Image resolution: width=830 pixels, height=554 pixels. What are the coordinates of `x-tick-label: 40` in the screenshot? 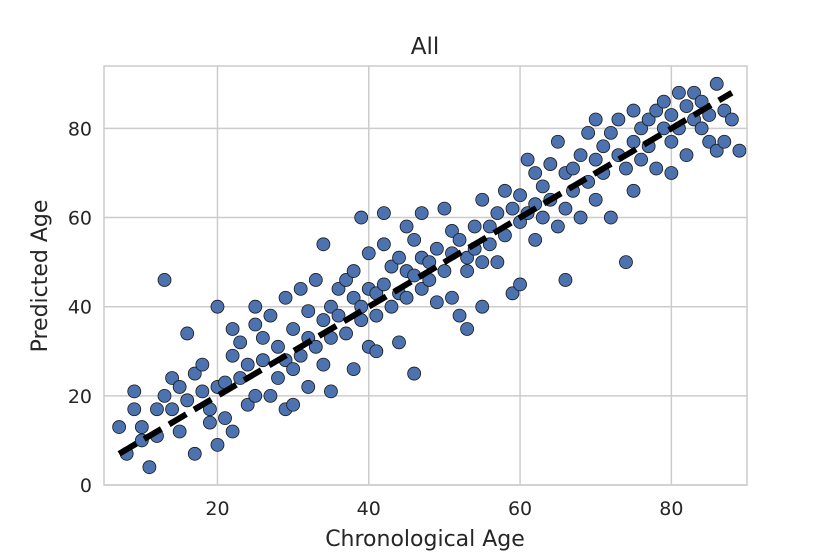 It's located at (369, 509).